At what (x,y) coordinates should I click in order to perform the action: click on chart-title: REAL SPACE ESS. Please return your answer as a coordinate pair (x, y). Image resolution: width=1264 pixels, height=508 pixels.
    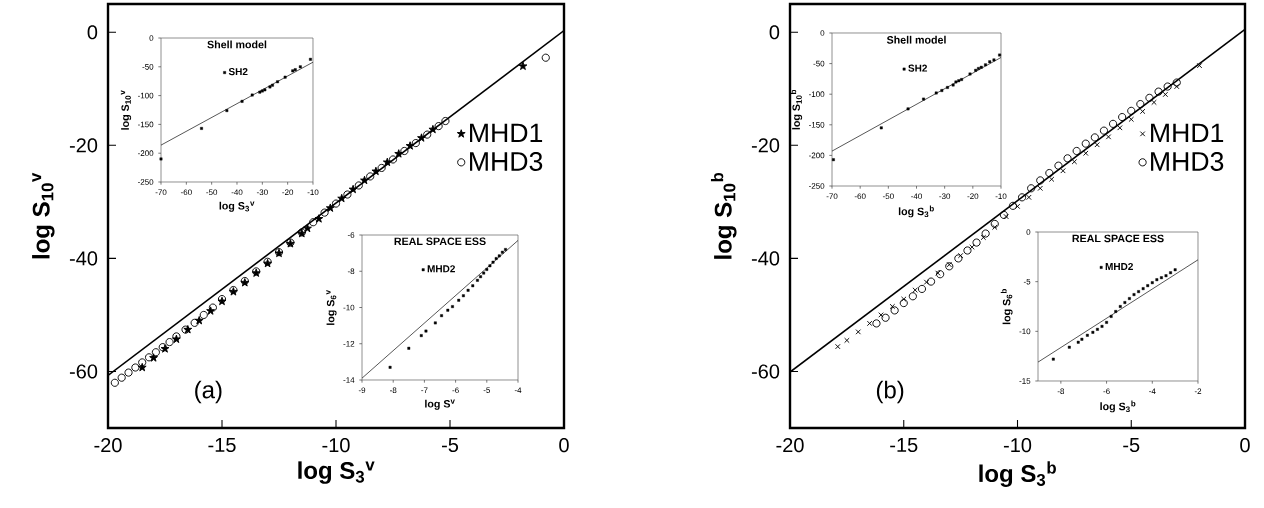
    Looking at the image, I should click on (440, 241).